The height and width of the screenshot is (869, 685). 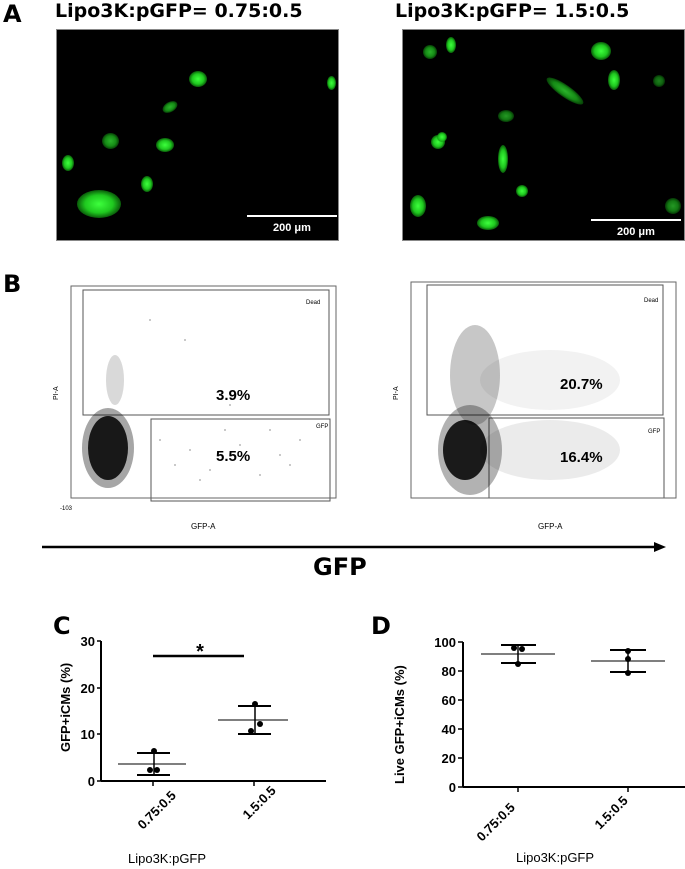 I want to click on panel-a-letter: A, so click(x=12, y=14).